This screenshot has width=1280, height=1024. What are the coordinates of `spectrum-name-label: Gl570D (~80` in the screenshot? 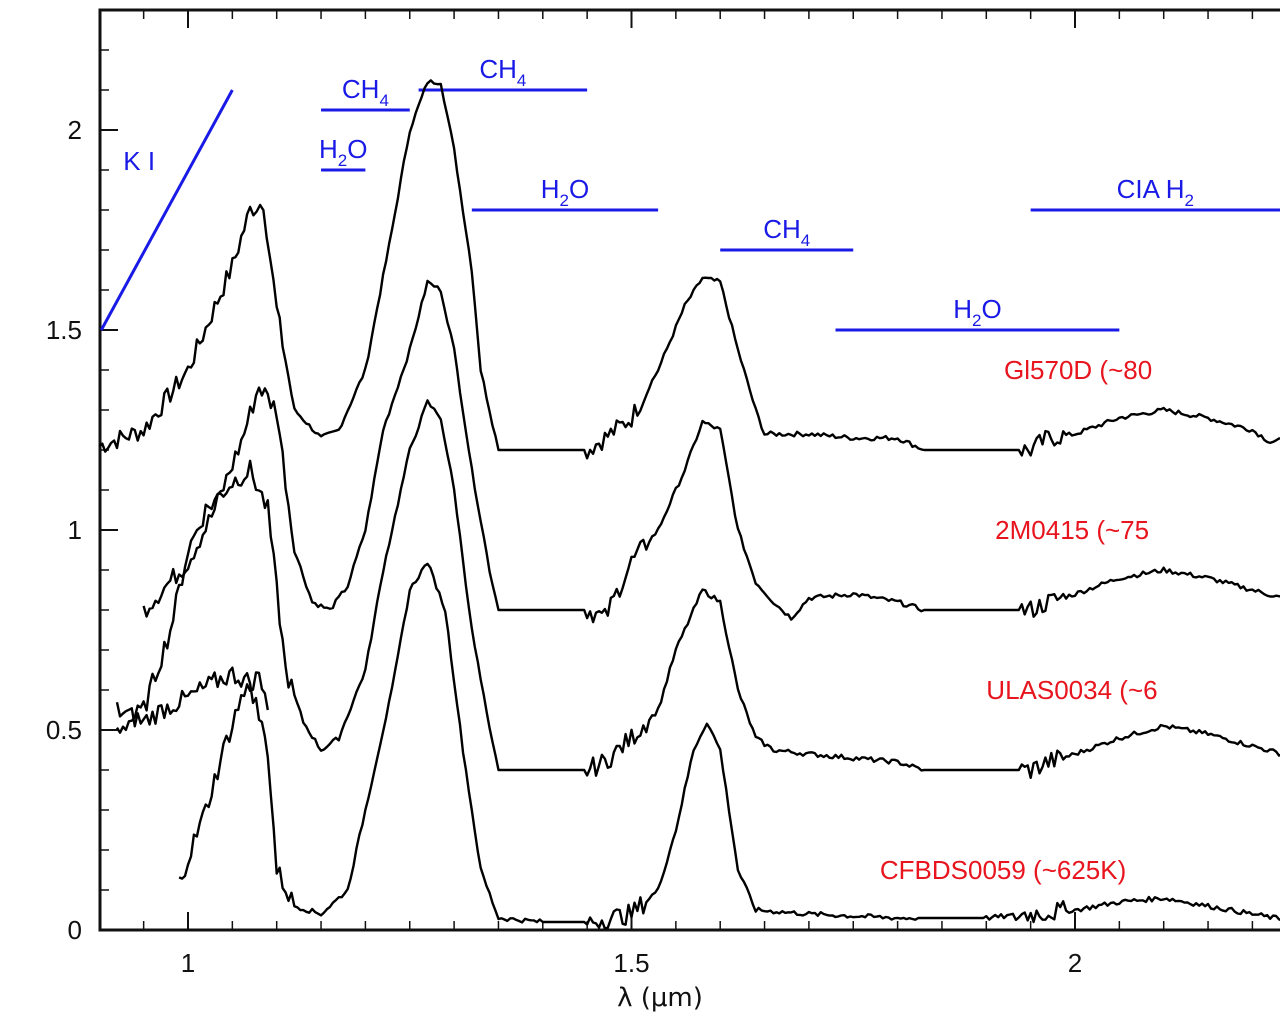 It's located at (1078, 370).